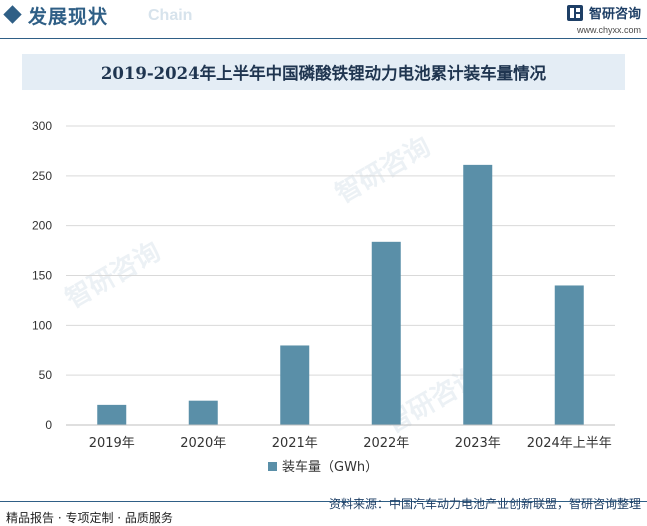  Describe the element at coordinates (170, 15) in the screenshot. I see `section-subtitle: Chain` at that location.